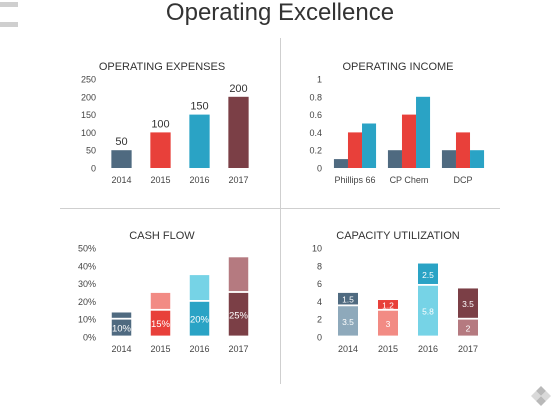 The image size is (560, 420). What do you see at coordinates (88, 115) in the screenshot?
I see `y-tick-label: 150` at bounding box center [88, 115].